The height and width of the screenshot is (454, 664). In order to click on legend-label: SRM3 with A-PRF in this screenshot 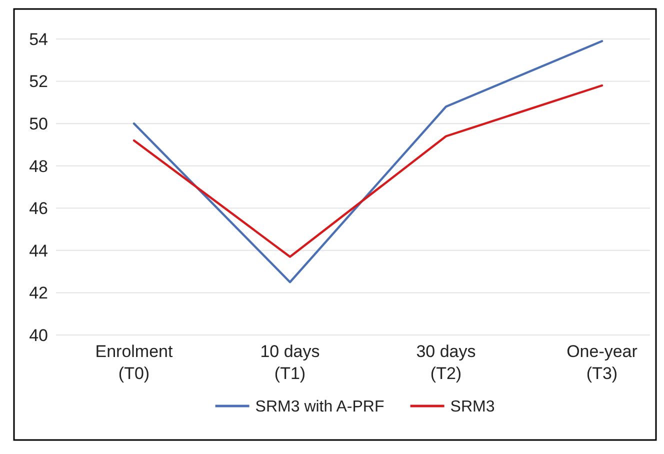, I will do `click(319, 407)`.